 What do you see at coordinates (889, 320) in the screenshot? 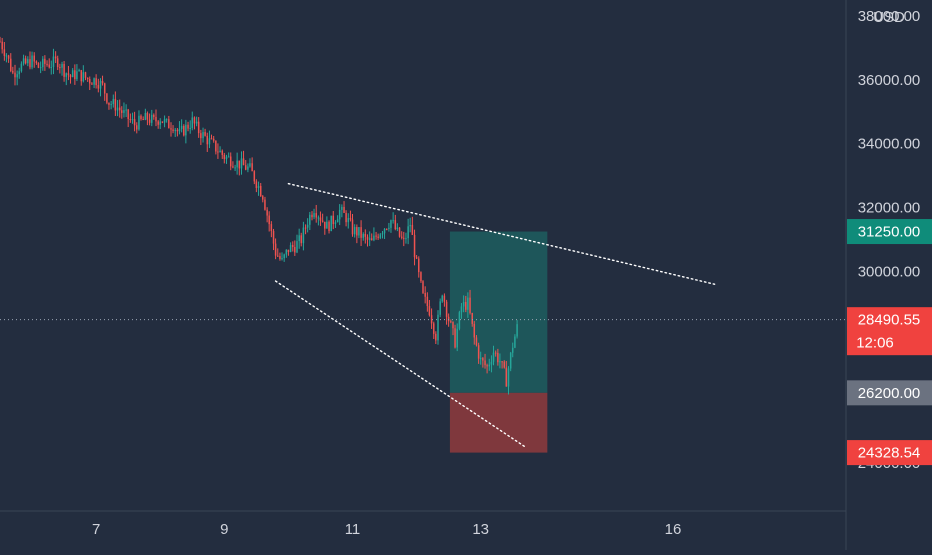
I see `price-badge-label: 28490.55` at bounding box center [889, 320].